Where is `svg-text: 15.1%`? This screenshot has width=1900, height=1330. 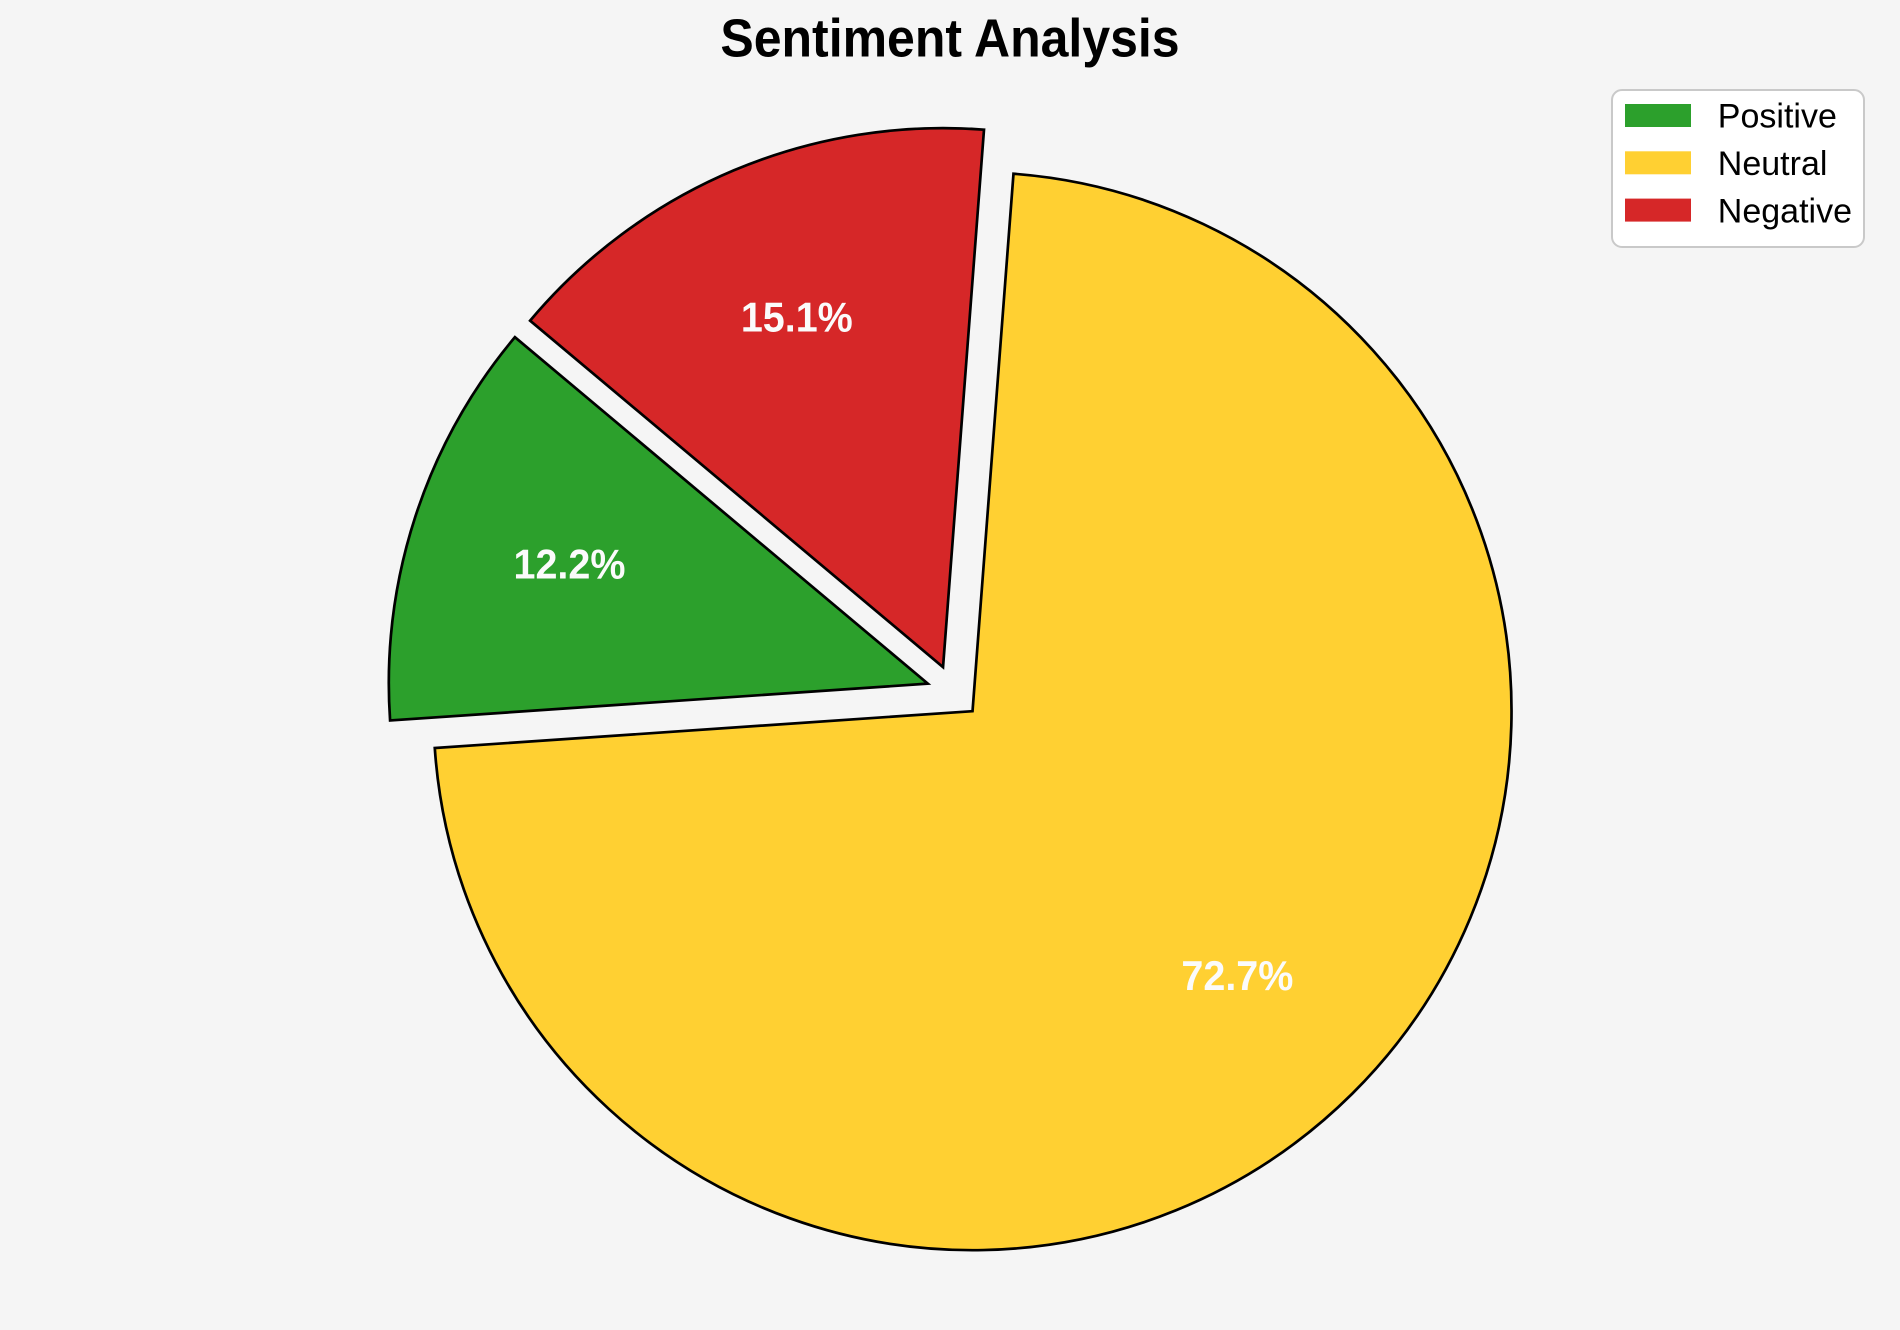
svg-text: 15.1% is located at coordinates (797, 317).